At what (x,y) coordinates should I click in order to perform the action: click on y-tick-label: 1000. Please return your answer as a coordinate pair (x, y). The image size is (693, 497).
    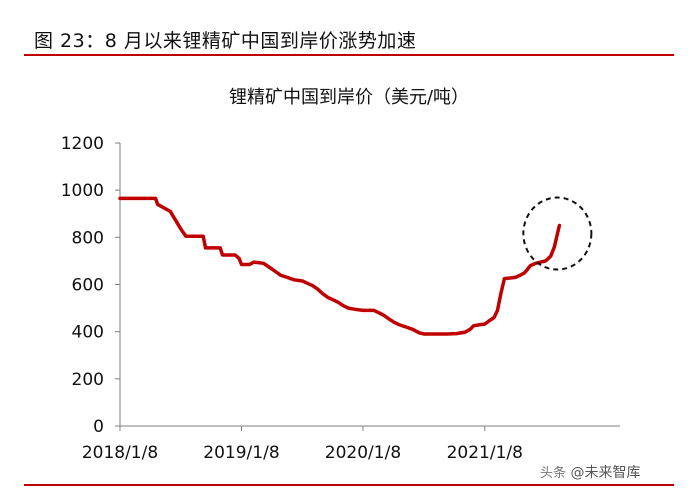
    Looking at the image, I should click on (82, 191).